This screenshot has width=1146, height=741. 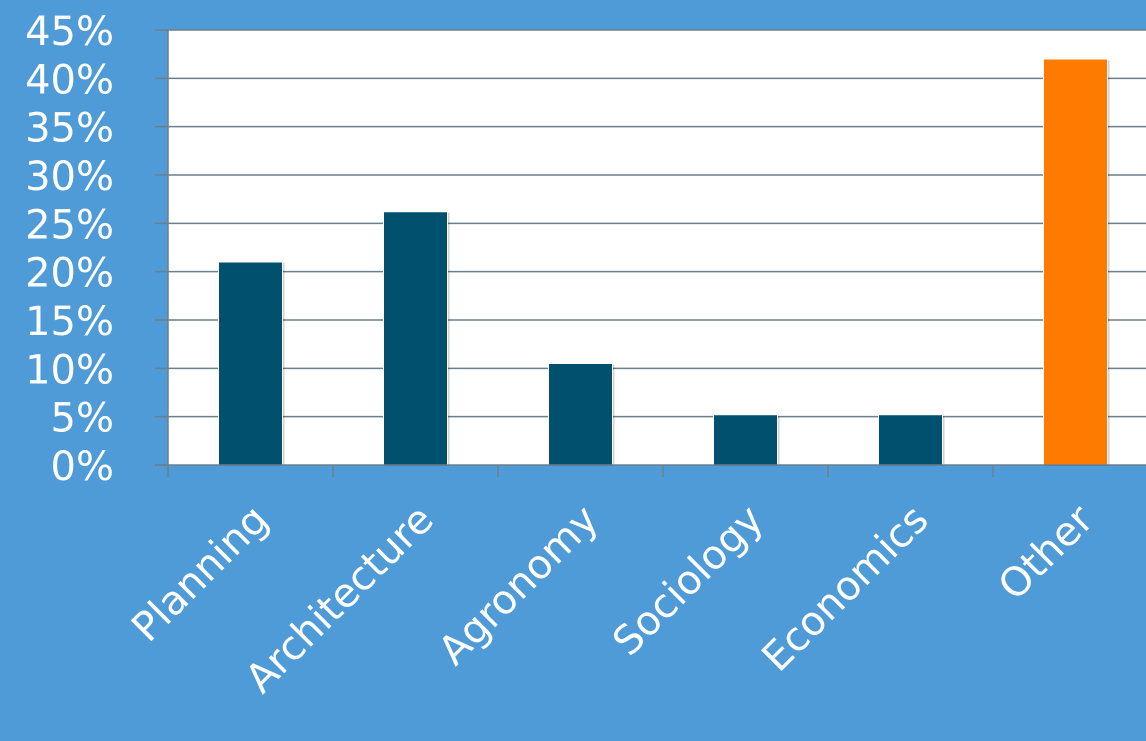 I want to click on y-tick-label: 0%, so click(x=82, y=467).